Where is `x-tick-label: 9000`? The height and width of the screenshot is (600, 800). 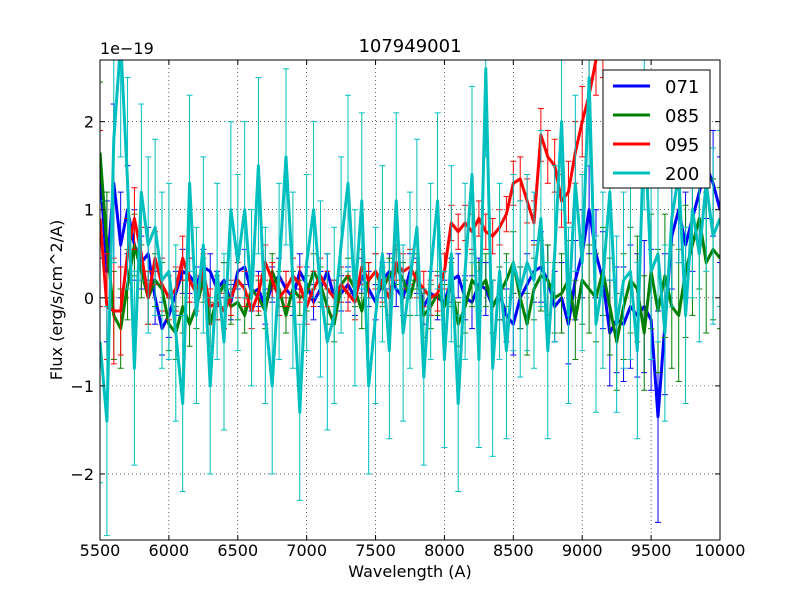
x-tick-label: 9000 is located at coordinates (582, 550).